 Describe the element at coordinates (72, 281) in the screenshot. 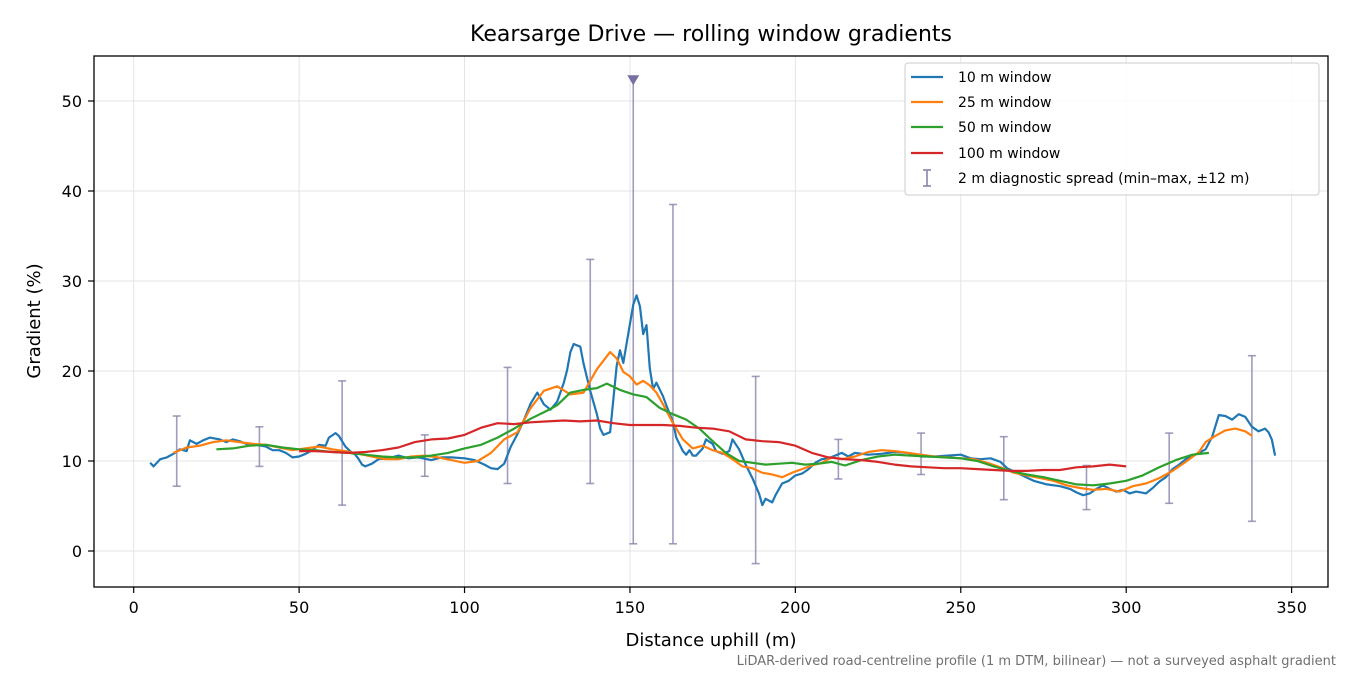

I see `y-tick-label: 30` at that location.